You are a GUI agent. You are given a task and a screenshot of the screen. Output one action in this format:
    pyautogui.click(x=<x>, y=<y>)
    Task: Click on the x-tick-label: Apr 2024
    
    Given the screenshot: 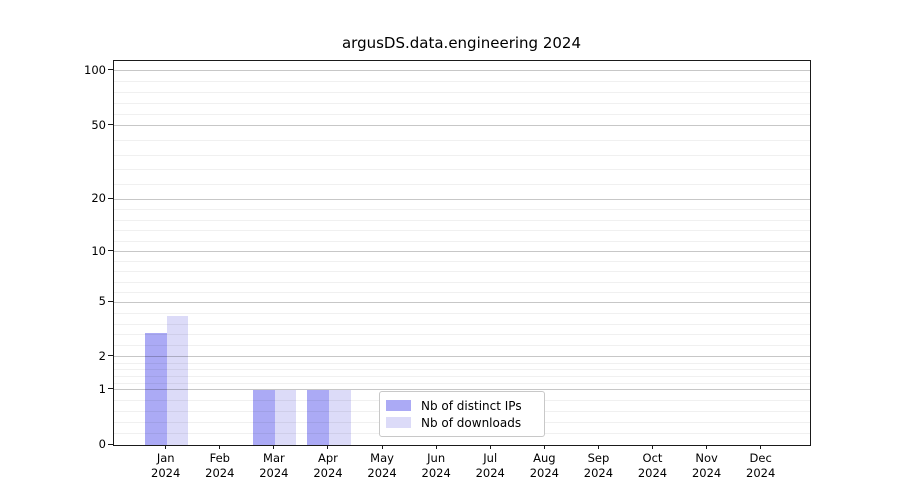 What is the action you would take?
    pyautogui.click(x=328, y=466)
    